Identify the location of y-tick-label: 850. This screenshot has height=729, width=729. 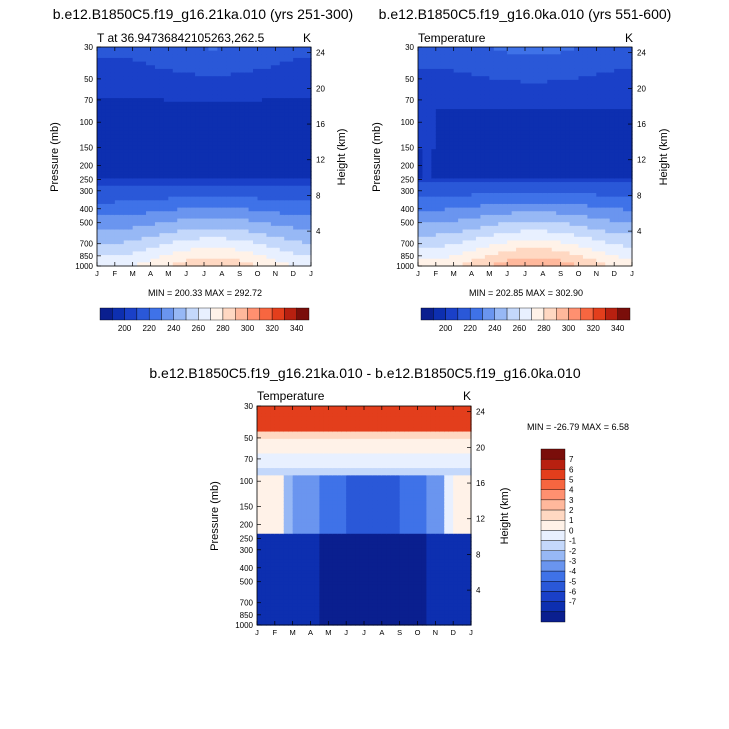
(87, 256).